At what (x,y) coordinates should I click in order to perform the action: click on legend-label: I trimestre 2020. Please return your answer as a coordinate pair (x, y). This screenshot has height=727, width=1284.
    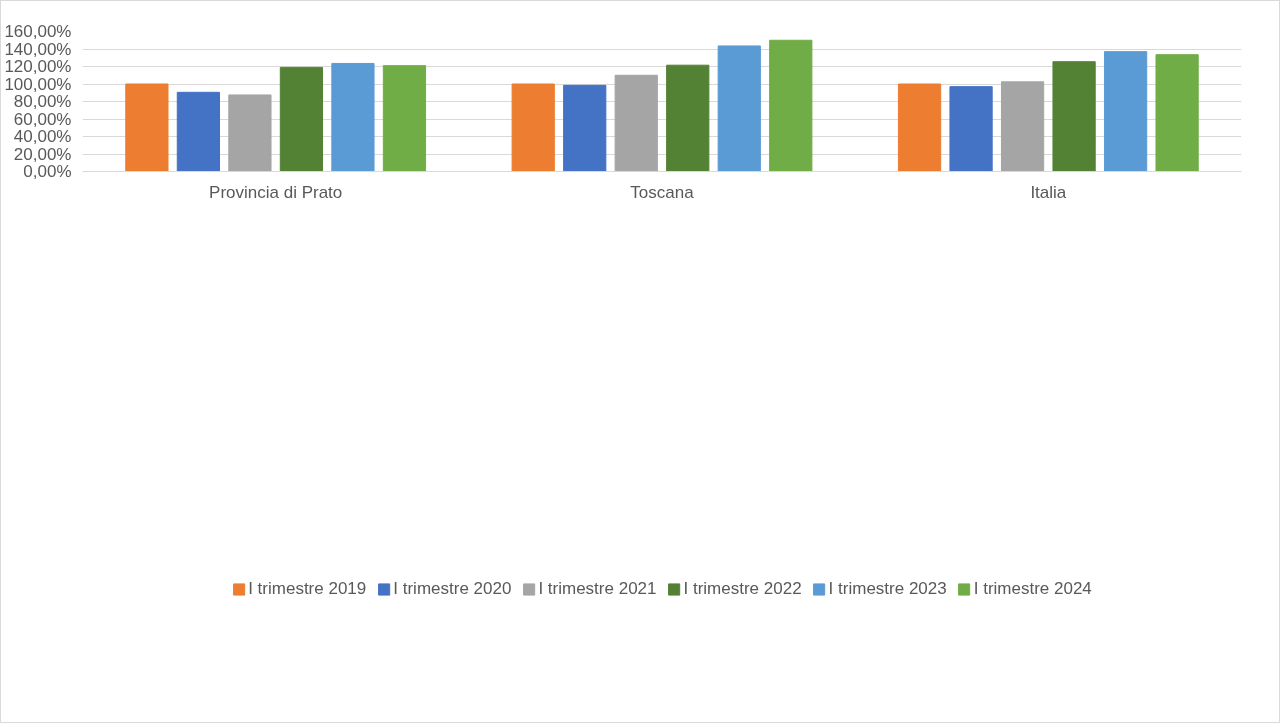
    Looking at the image, I should click on (452, 589).